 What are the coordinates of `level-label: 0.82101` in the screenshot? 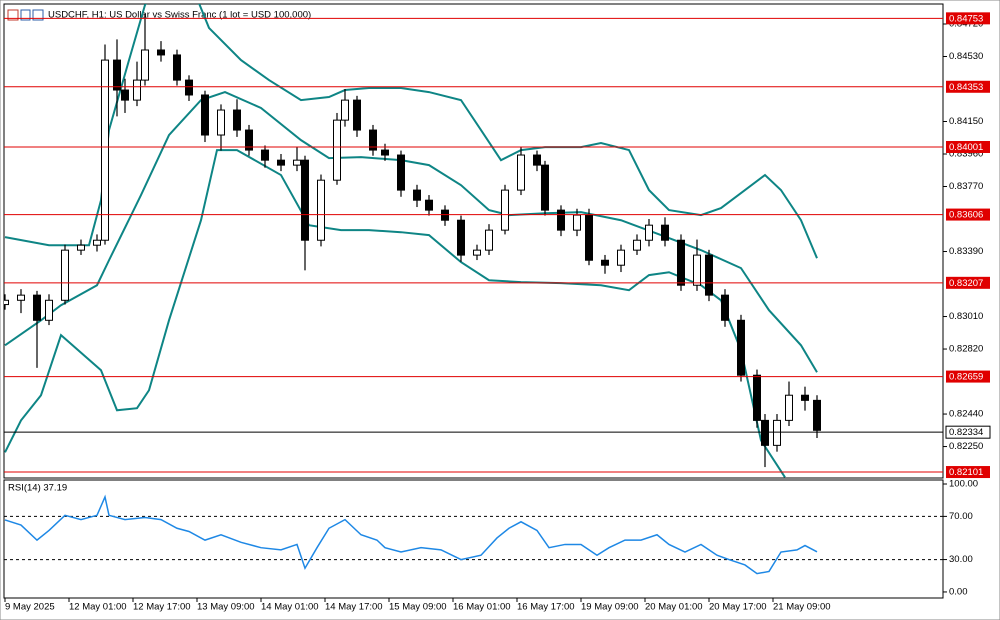 It's located at (966, 472).